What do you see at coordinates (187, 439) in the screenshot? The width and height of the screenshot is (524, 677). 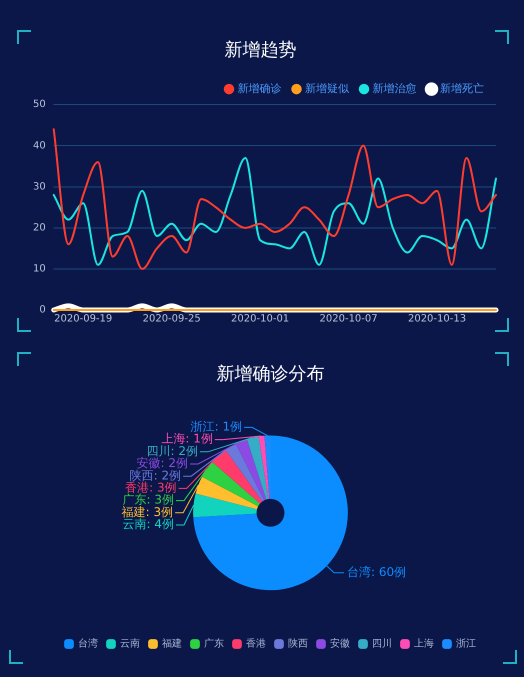 I see `data-label: 上海: 1例` at bounding box center [187, 439].